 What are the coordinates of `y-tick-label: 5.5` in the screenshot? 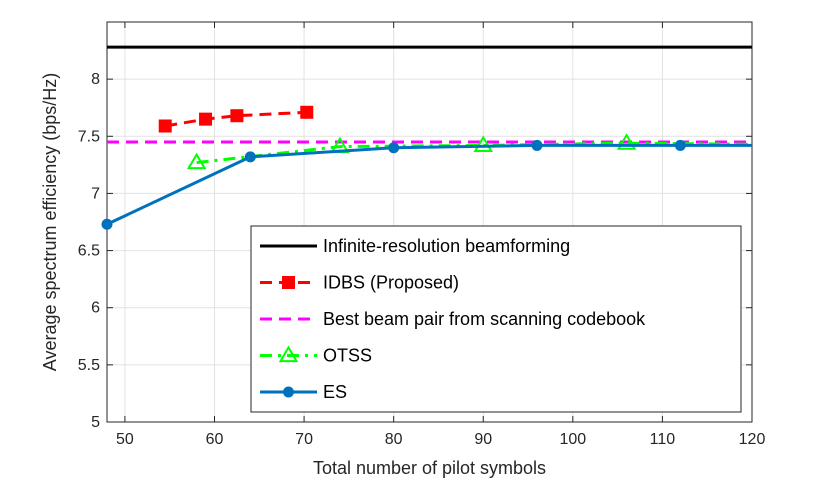 It's located at (89, 365).